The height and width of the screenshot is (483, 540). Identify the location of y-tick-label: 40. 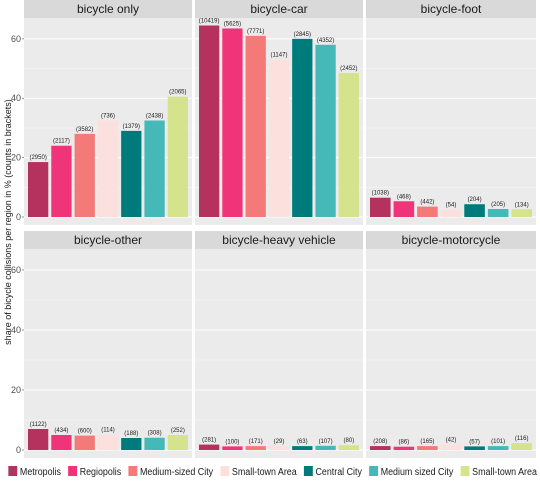
(16, 98).